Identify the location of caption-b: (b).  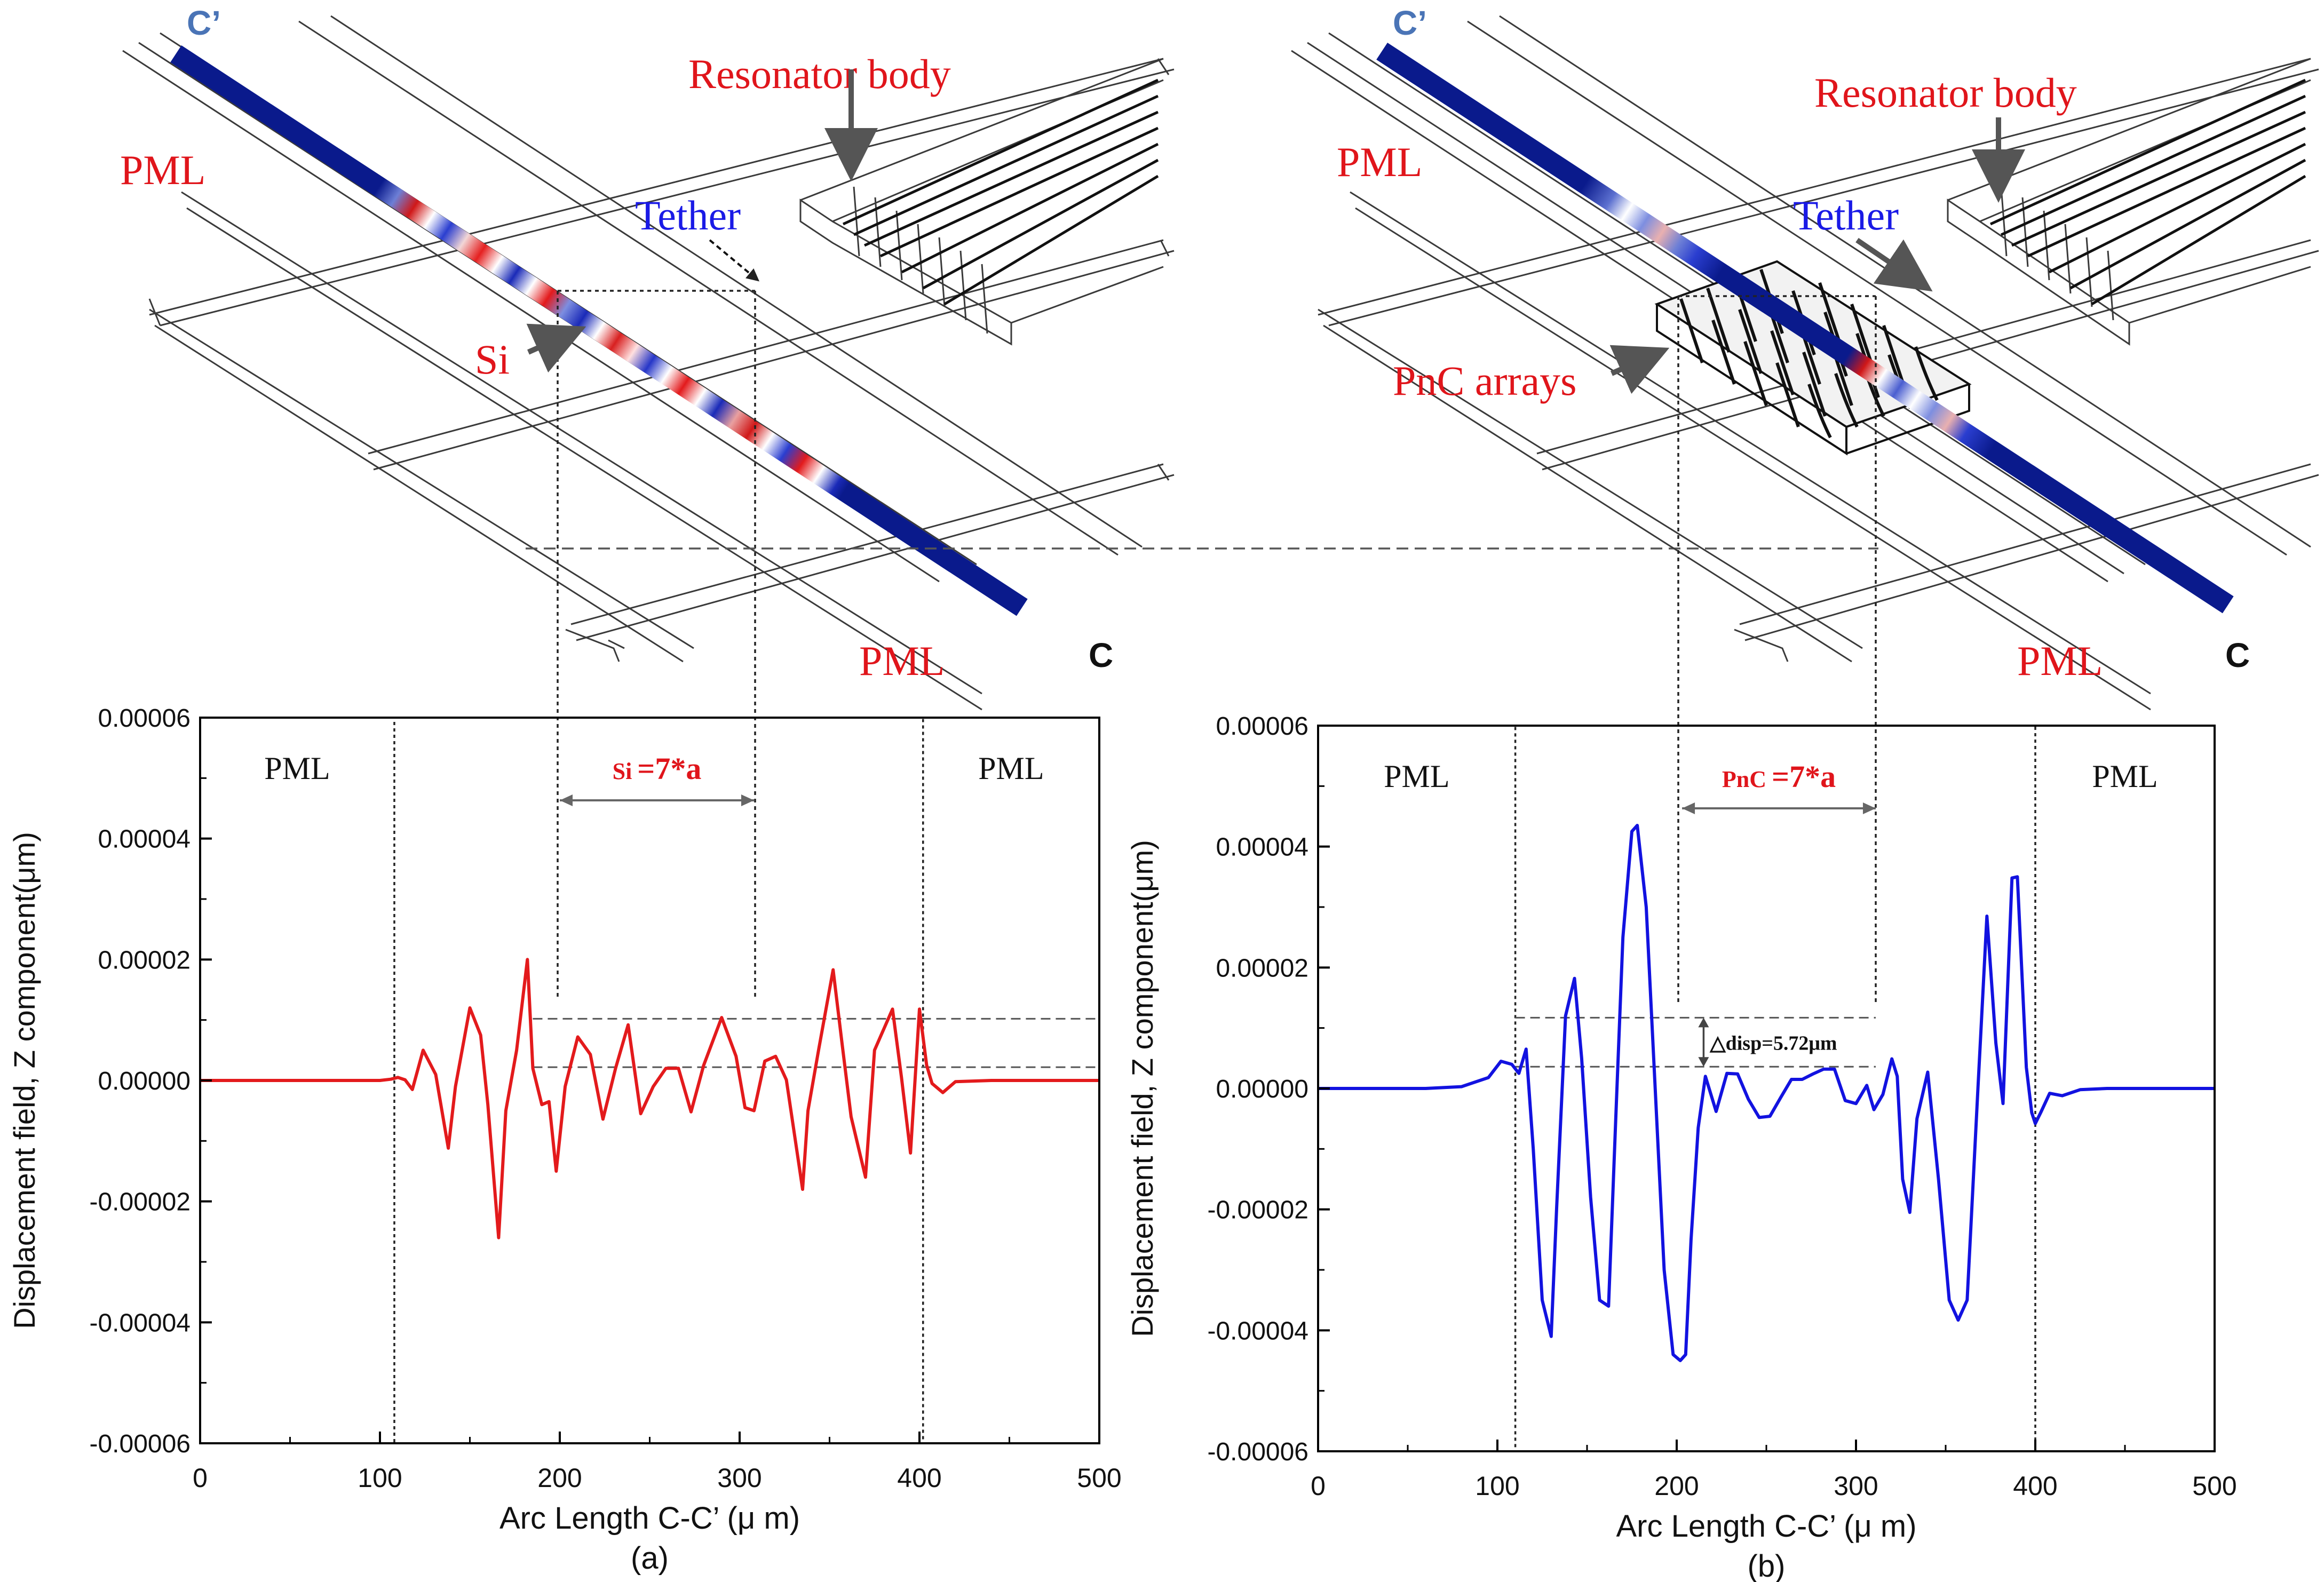
(1767, 1565).